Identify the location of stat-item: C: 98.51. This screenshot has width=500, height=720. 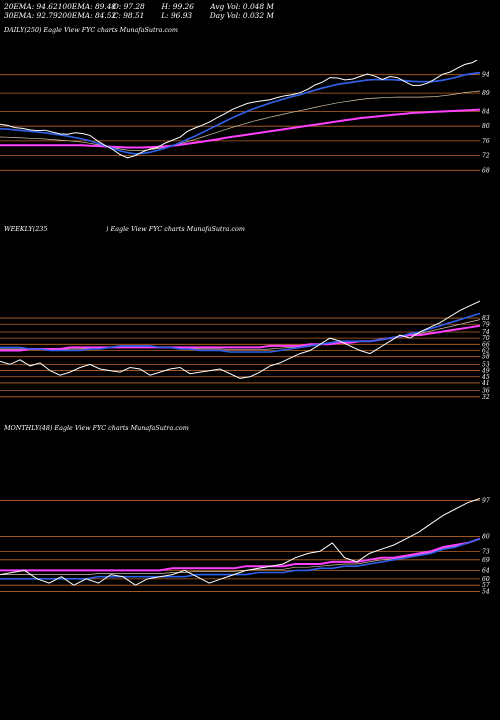
(128, 15).